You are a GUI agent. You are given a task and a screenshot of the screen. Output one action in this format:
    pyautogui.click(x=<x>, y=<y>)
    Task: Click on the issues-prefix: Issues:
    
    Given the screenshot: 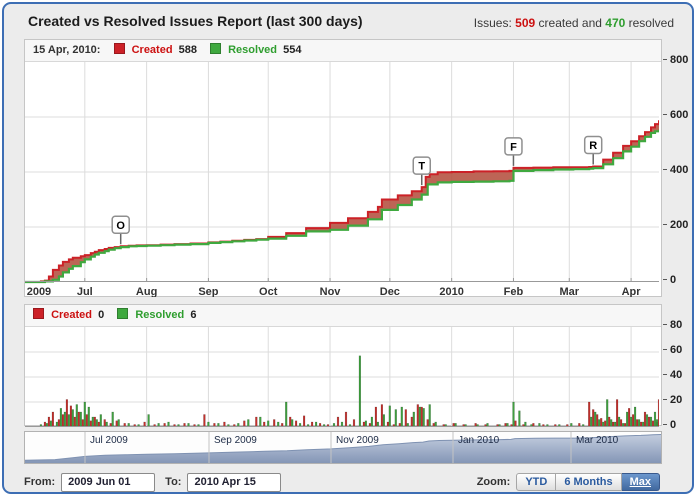 What is the action you would take?
    pyautogui.click(x=492, y=23)
    